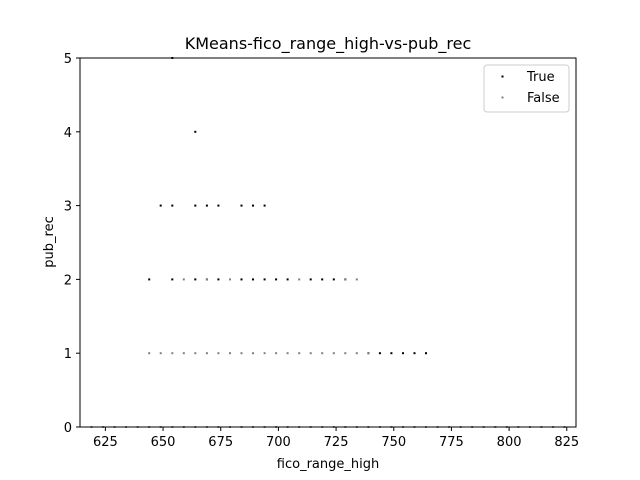 This screenshot has width=640, height=480. I want to click on y-axis-ticks: 0 1 2 3 4 5, so click(72, 244).